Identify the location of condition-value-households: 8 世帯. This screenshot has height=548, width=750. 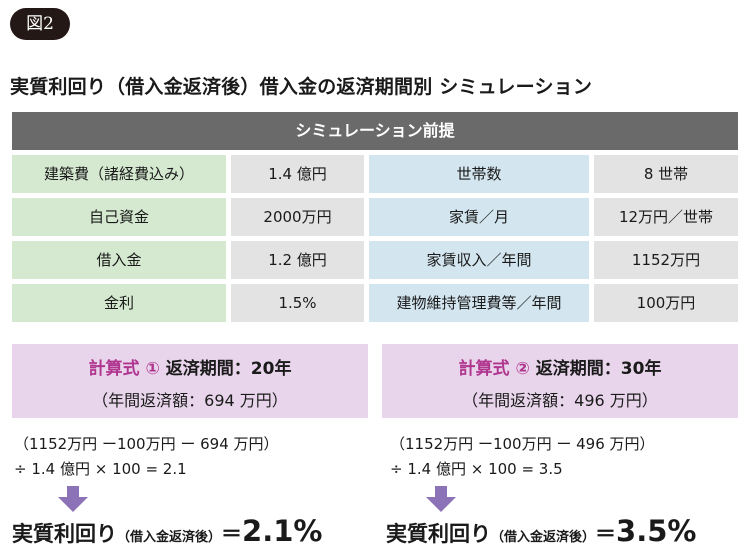
(666, 174).